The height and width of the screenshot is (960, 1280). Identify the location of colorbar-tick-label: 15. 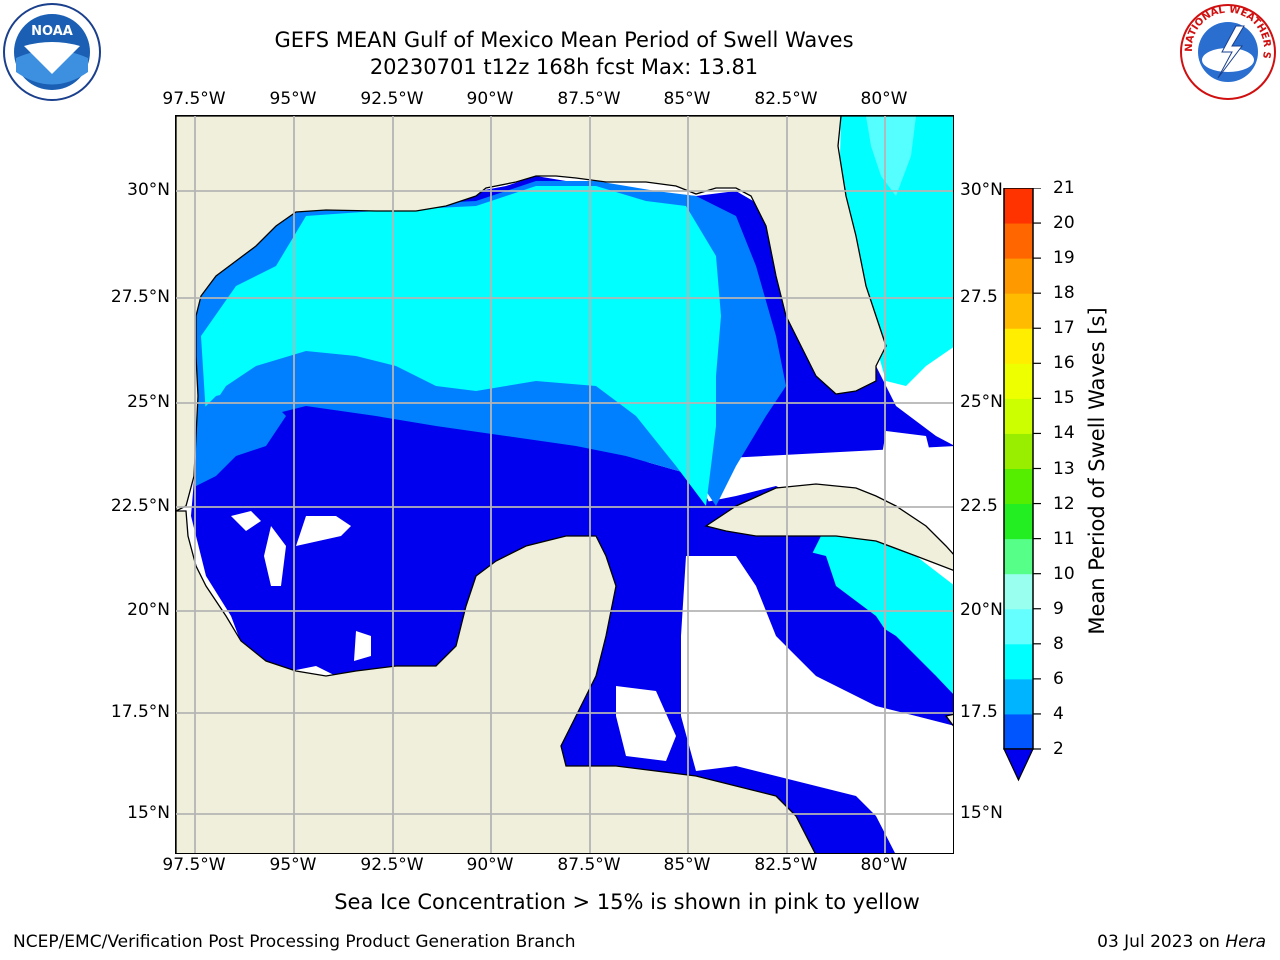
(1064, 398).